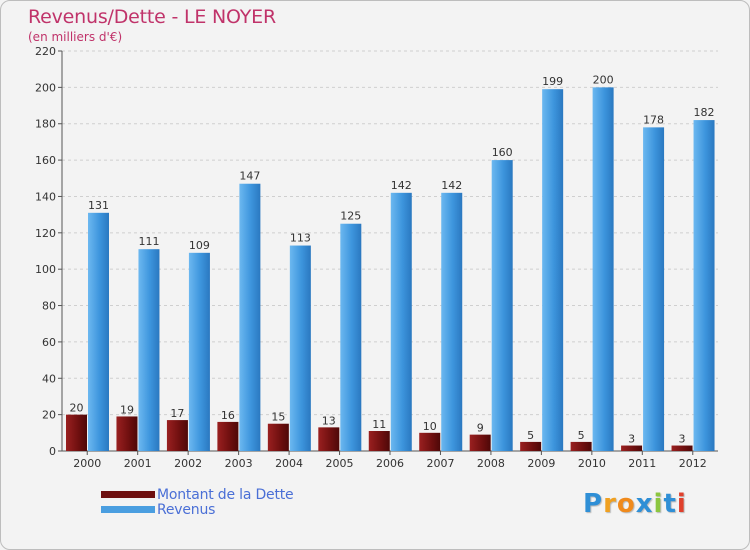 The image size is (750, 550). What do you see at coordinates (603, 269) in the screenshot?
I see `bar-revenus-2010` at bounding box center [603, 269].